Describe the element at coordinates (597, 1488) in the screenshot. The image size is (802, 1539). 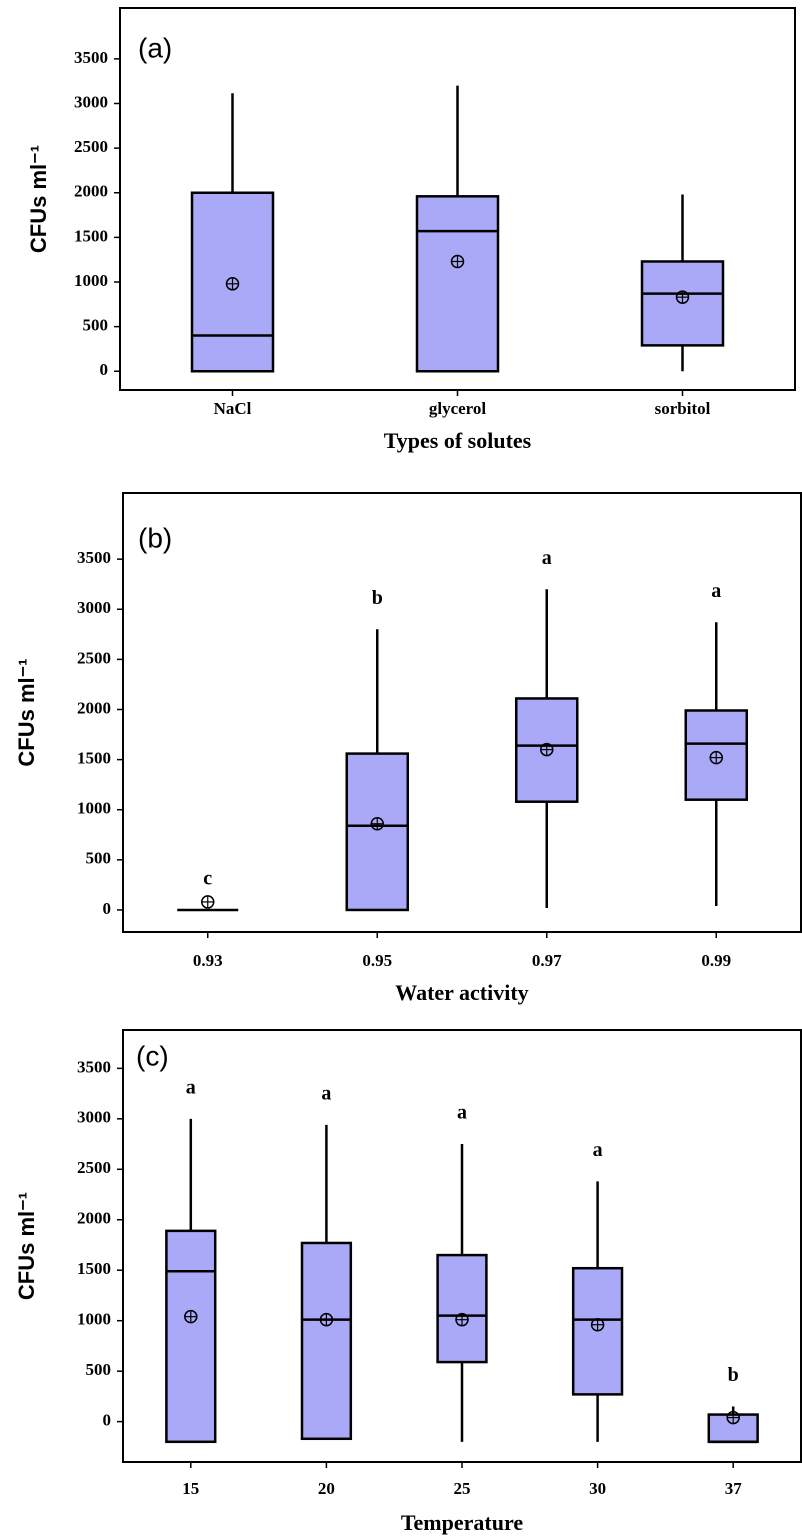
I see `x-tick-label: 30` at that location.